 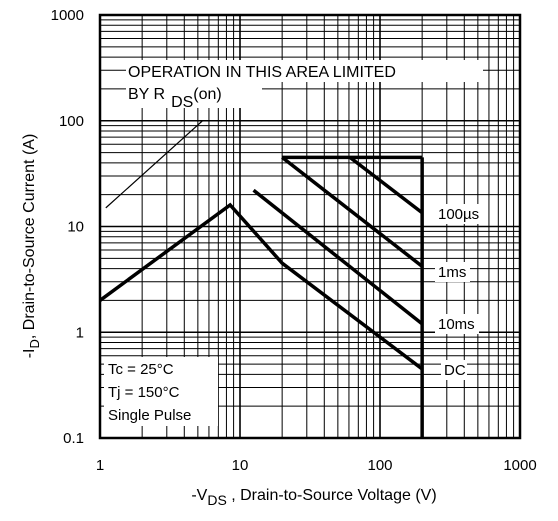 I want to click on conditions-background, so click(x=161, y=391).